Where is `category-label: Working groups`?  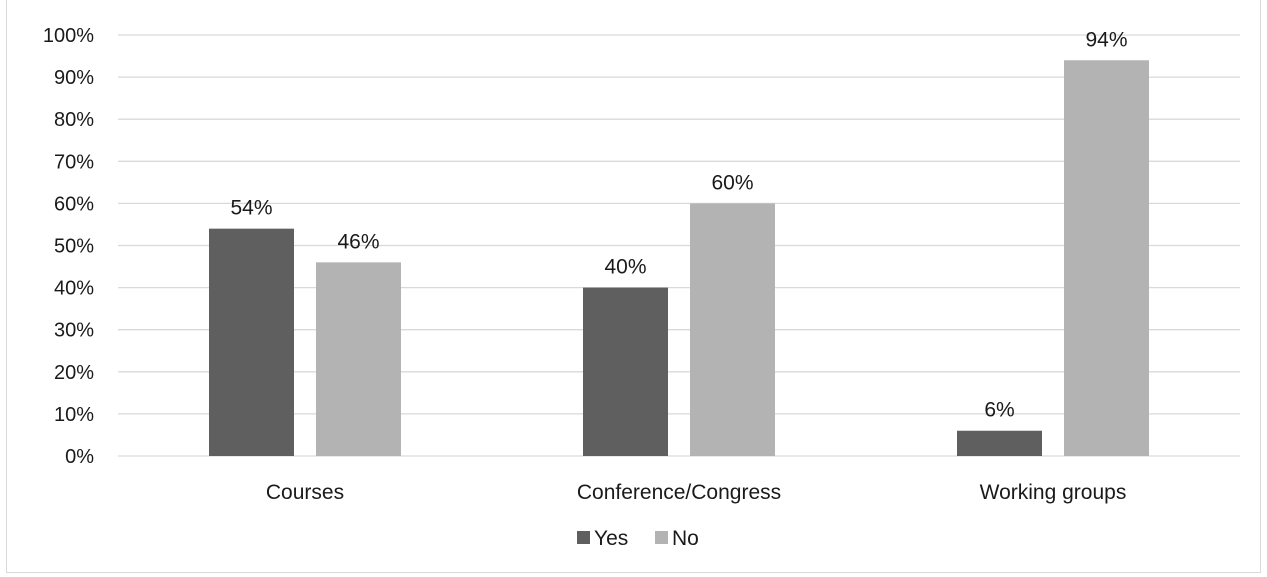 category-label: Working groups is located at coordinates (1053, 492).